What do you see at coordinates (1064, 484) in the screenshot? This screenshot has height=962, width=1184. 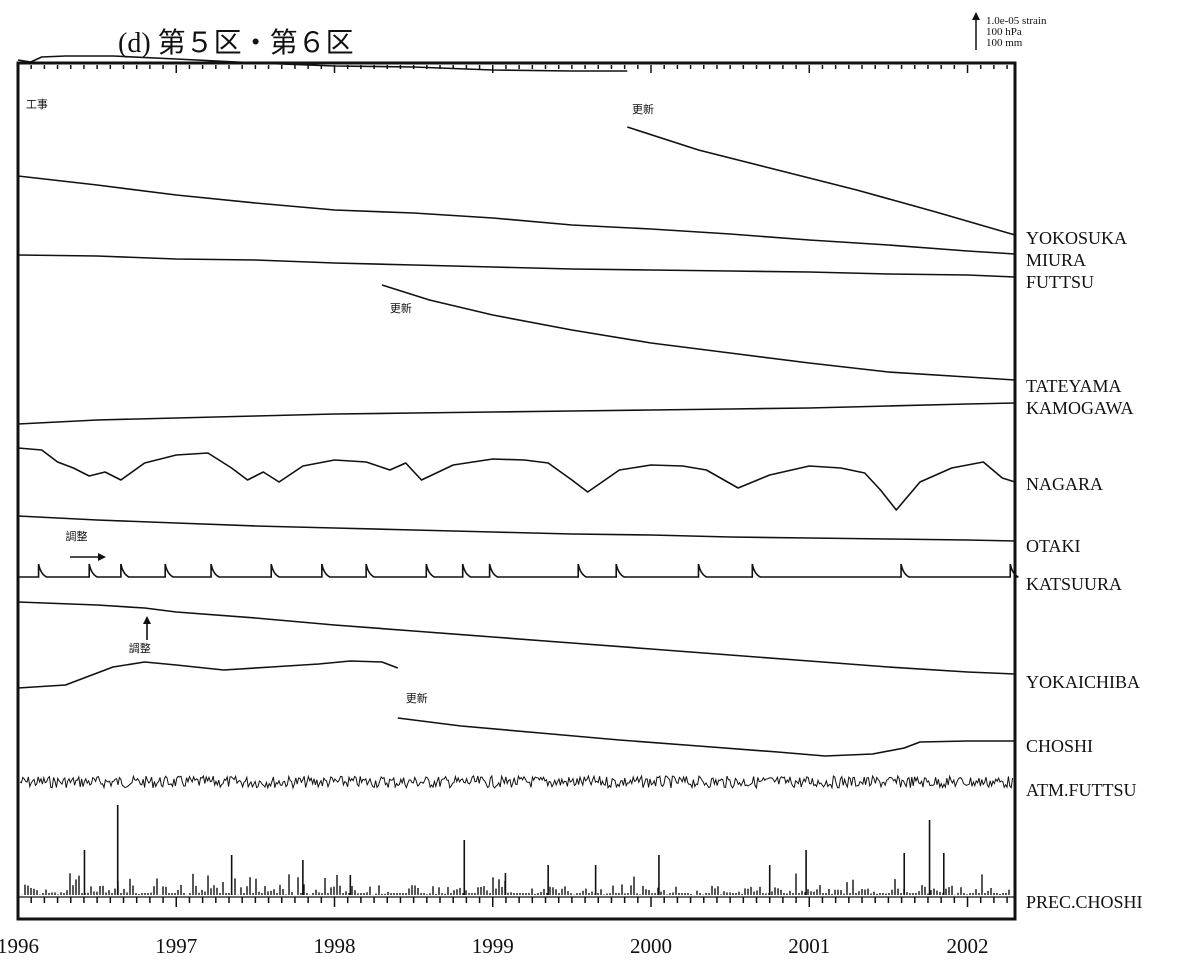 I see `series-label: NAGARA` at bounding box center [1064, 484].